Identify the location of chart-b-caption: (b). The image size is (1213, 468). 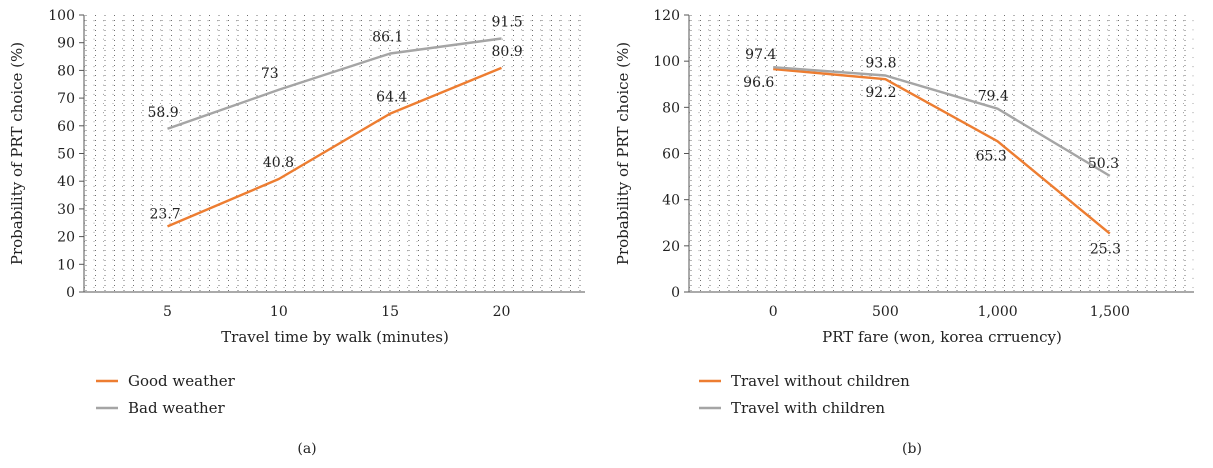
(912, 449).